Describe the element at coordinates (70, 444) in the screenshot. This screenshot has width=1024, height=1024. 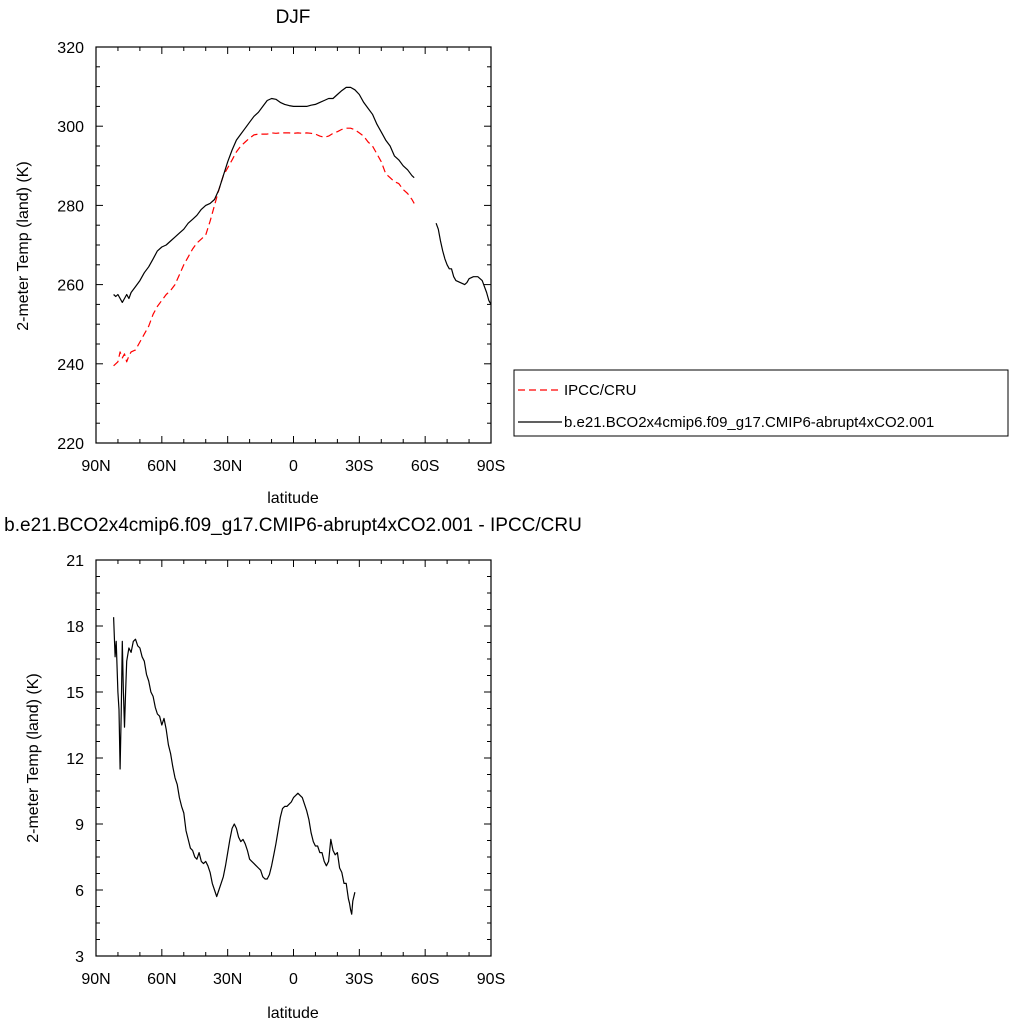
I see `y-tick-label: 220` at that location.